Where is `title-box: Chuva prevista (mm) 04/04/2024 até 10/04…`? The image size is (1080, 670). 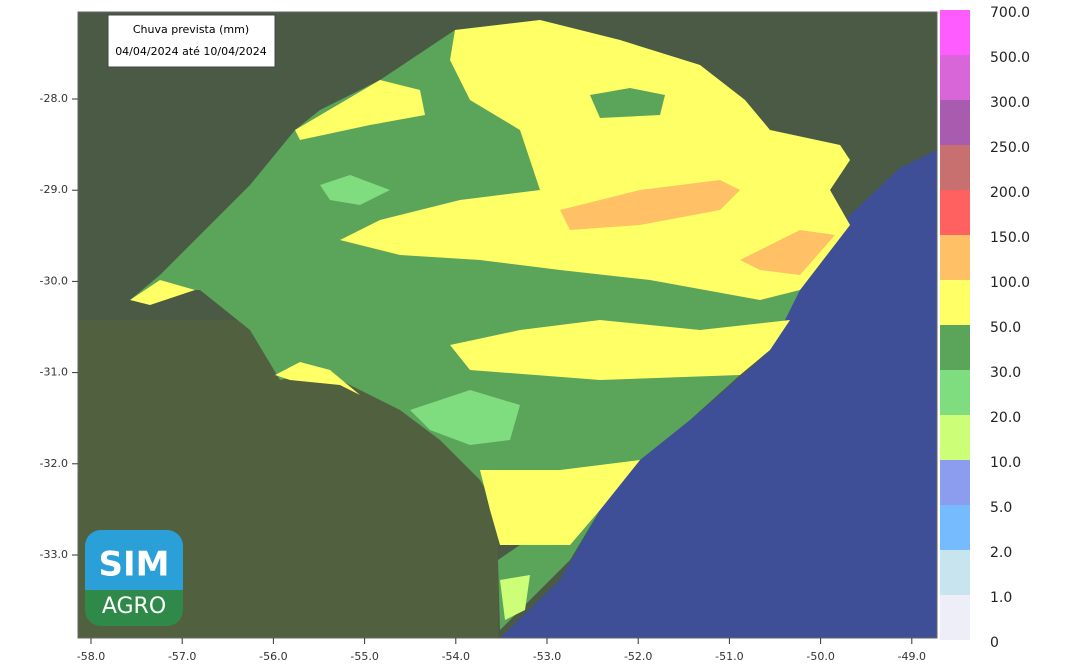
title-box: Chuva prevista (mm) 04/04/2024 até 10/04… is located at coordinates (191, 41).